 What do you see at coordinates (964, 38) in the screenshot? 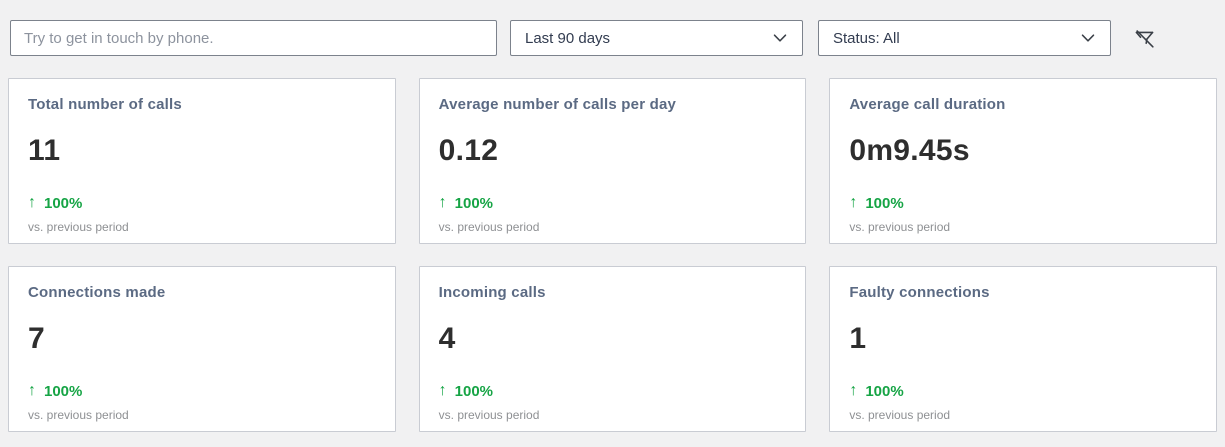
I see `status-select: Status: All` at bounding box center [964, 38].